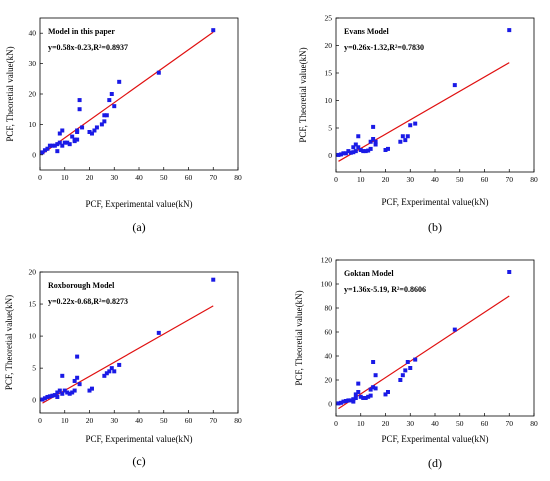 The image size is (550, 481). Describe the element at coordinates (327, 284) in the screenshot. I see `y-tick-label: 100` at that location.